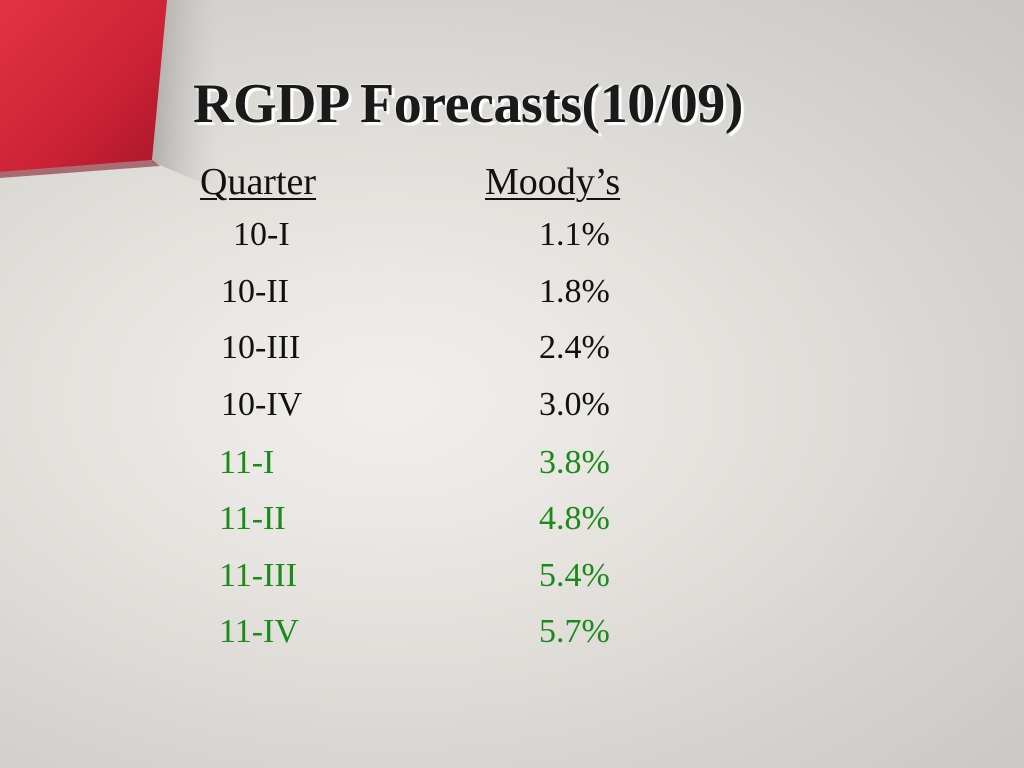 This screenshot has width=1024, height=768. Describe the element at coordinates (261, 347) in the screenshot. I see `quarter-cell: 10-III` at that location.